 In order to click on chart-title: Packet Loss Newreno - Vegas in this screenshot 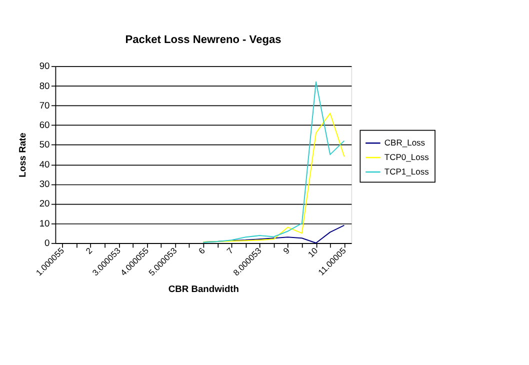, I will do `click(203, 40)`.